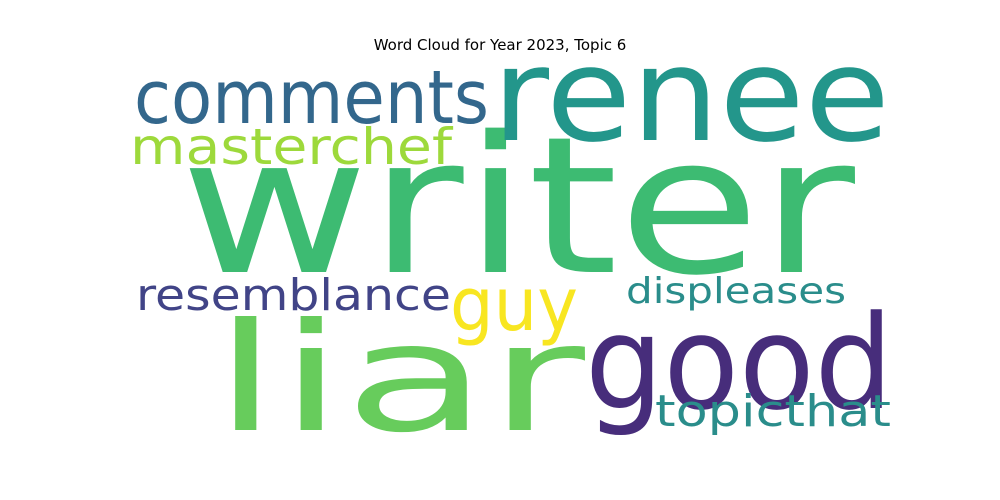  What do you see at coordinates (399, 379) in the screenshot?
I see `word-liar: liar` at bounding box center [399, 379].